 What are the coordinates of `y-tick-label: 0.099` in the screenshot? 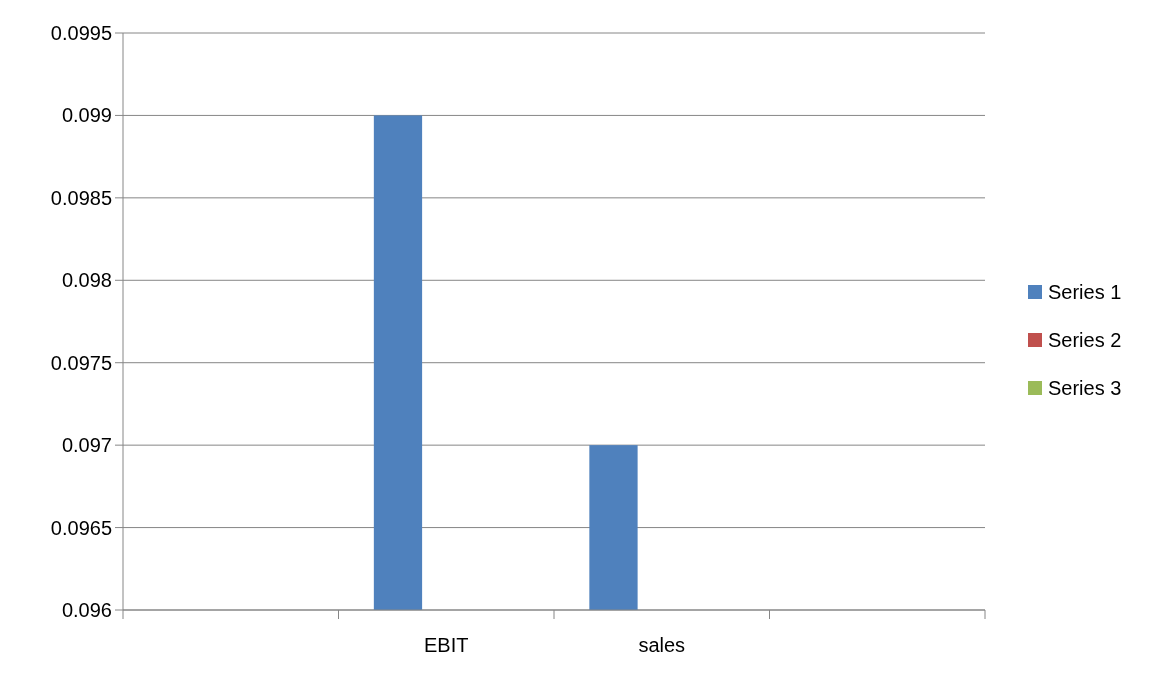 It's located at (86, 115).